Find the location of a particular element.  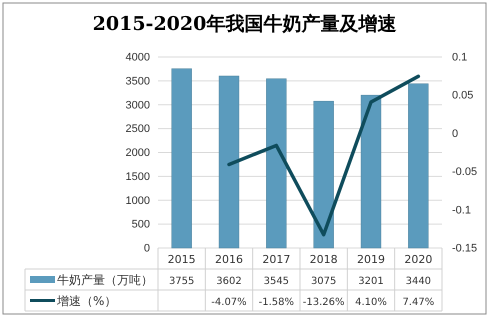

legend-label: 牛奶产量（万吨） is located at coordinates (105, 280).